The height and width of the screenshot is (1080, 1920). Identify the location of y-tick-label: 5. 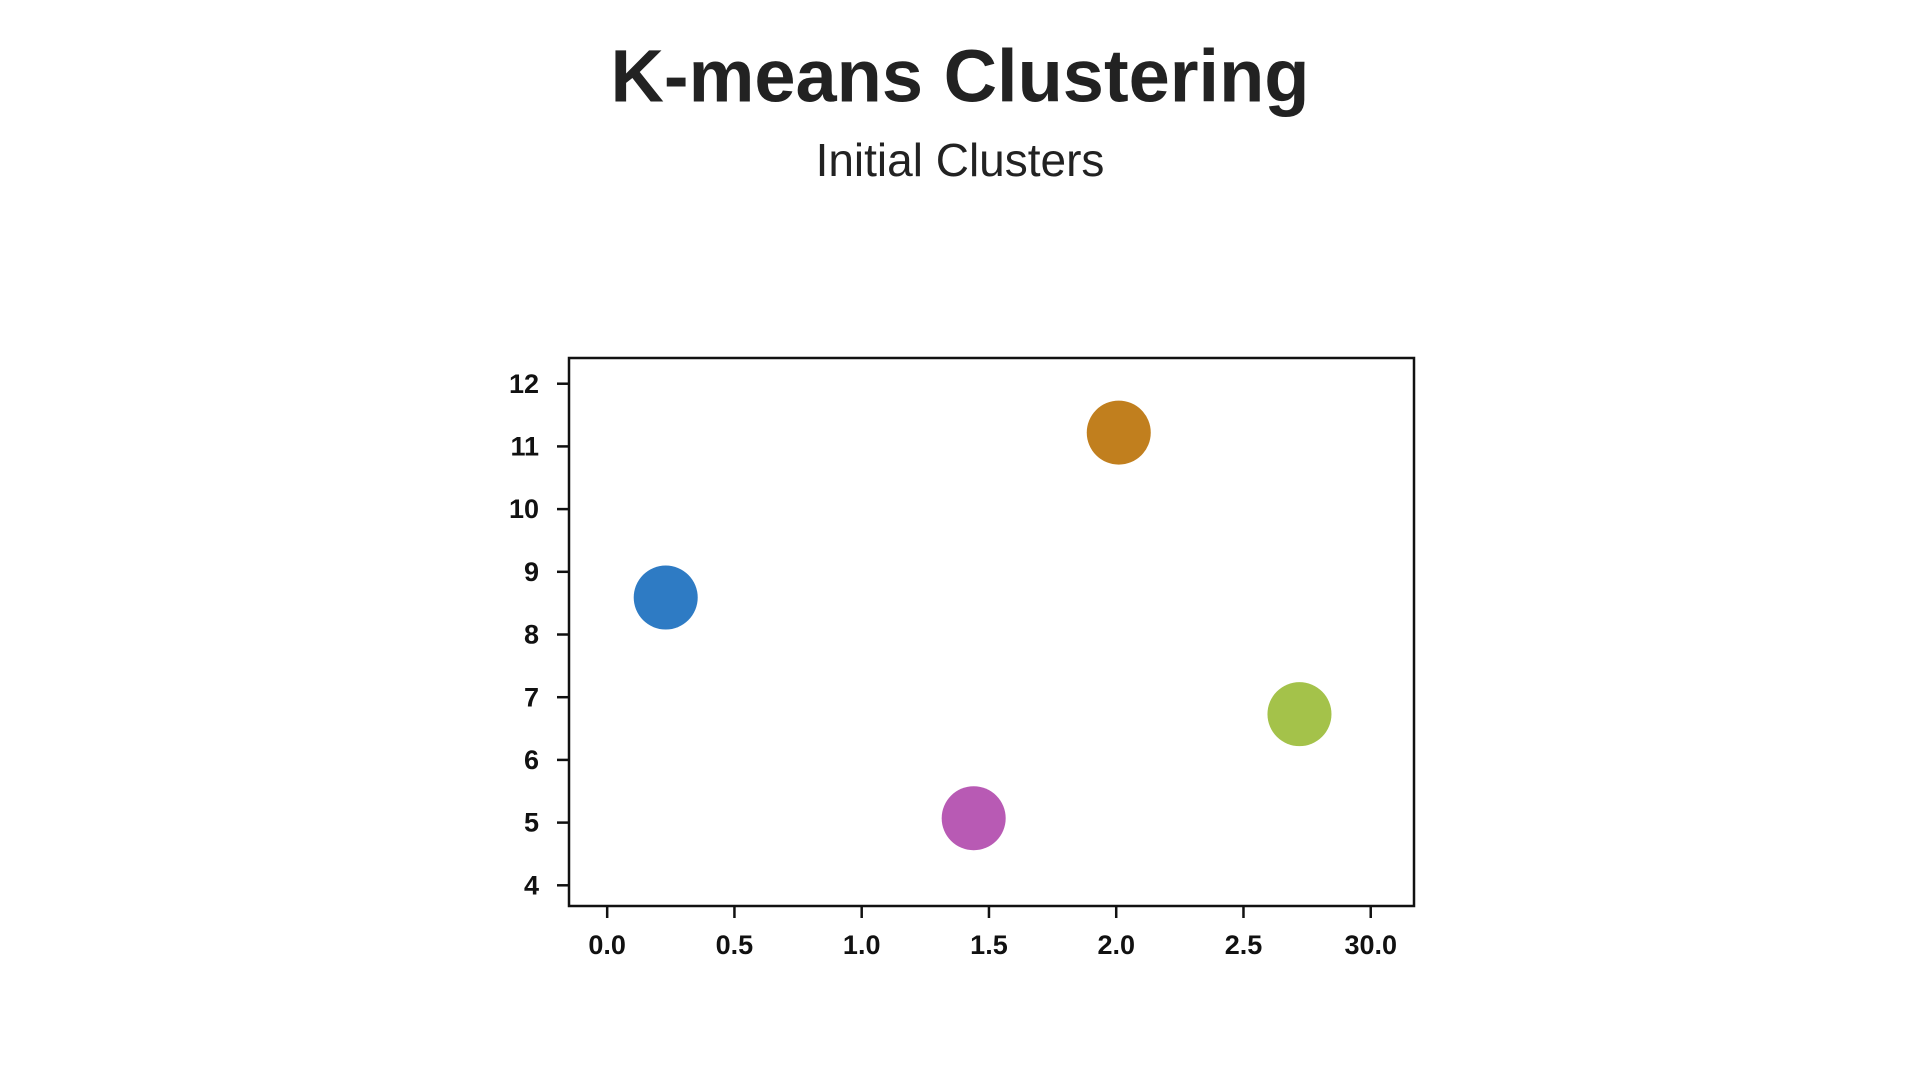
(531, 823).